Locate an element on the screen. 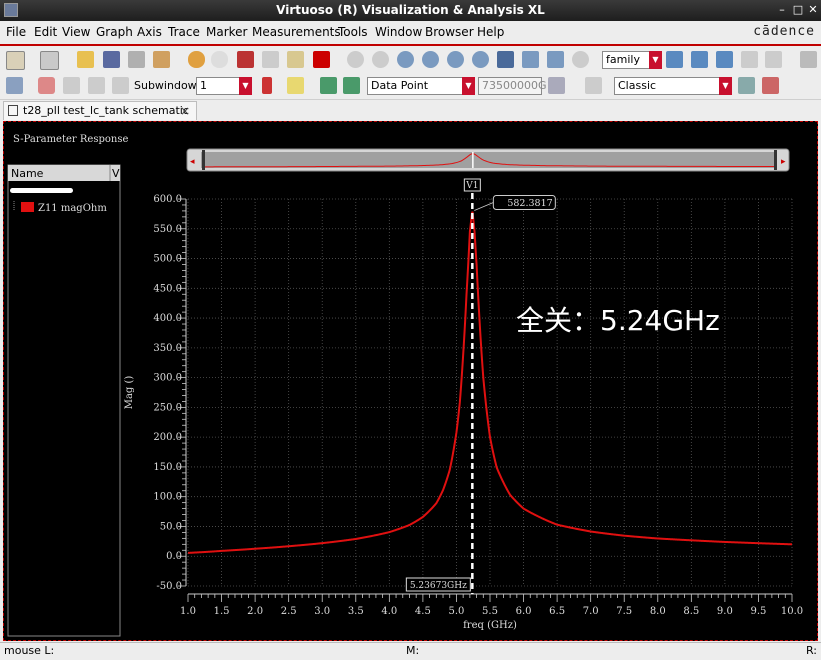 The height and width of the screenshot is (660, 821). marker-left-icon is located at coordinates (328, 85).